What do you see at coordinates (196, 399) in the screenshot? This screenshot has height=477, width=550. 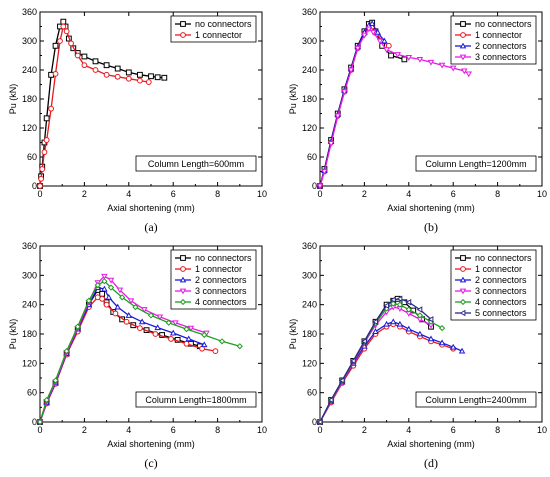 I see `annotation: Column Length=1800mm` at bounding box center [196, 399].